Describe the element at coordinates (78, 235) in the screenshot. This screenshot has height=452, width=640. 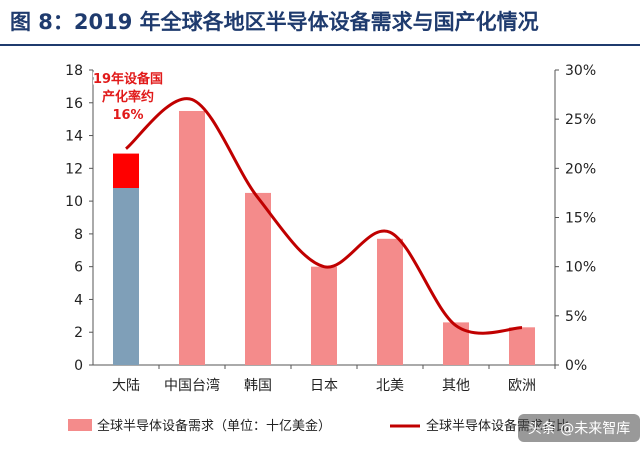
I see `left-tick-label: 8` at that location.